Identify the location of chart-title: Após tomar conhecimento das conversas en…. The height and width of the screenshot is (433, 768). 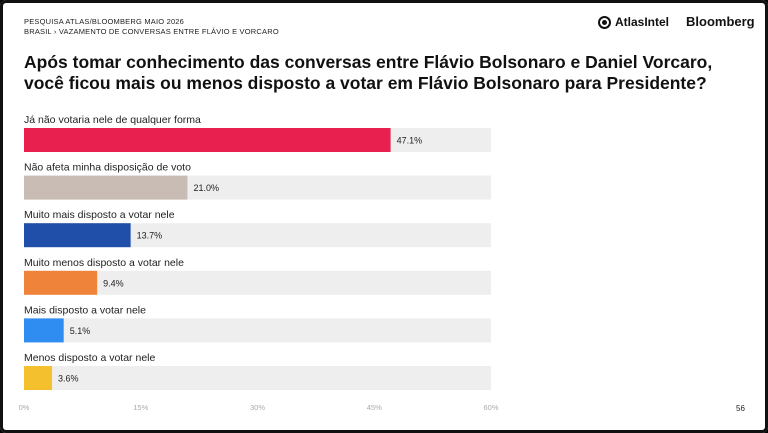
(384, 73).